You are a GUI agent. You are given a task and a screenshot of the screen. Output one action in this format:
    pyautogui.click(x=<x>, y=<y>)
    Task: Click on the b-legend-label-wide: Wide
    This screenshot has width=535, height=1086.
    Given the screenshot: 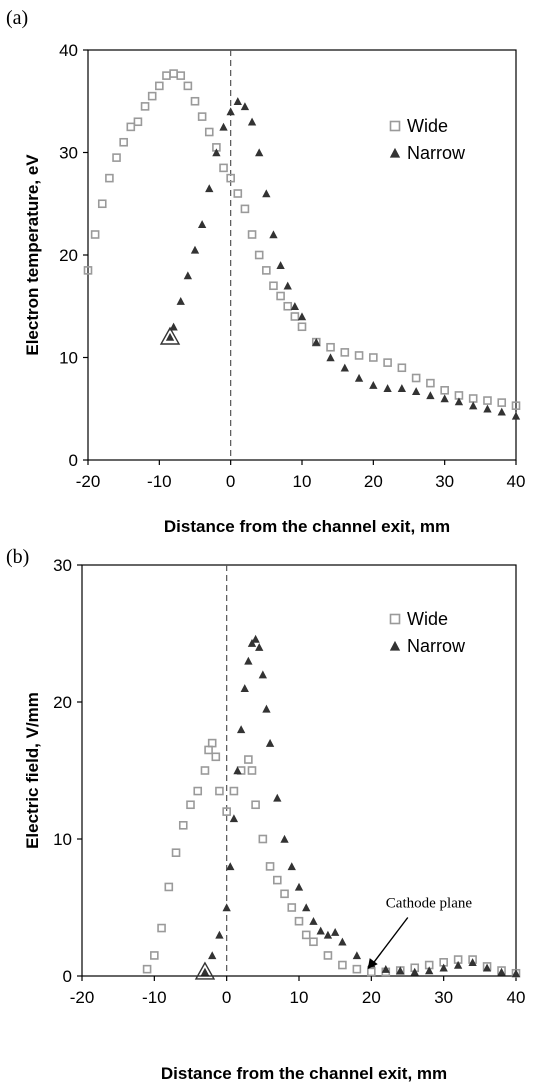 What is the action you would take?
    pyautogui.click(x=427, y=619)
    